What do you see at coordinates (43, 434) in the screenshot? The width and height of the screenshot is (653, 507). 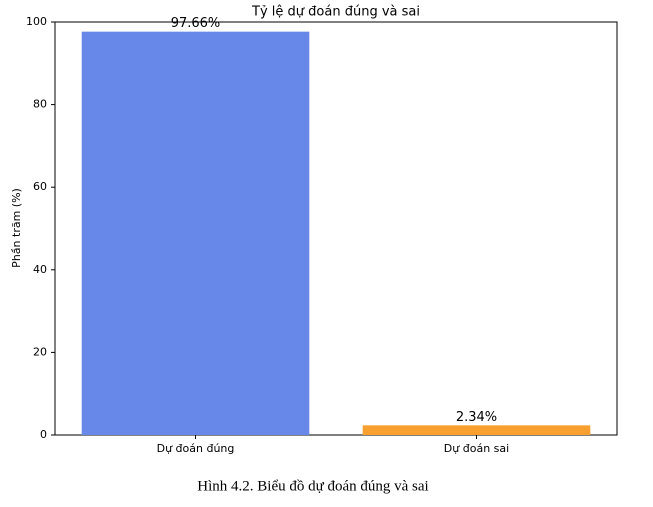 I see `y-tick-label: 0` at bounding box center [43, 434].